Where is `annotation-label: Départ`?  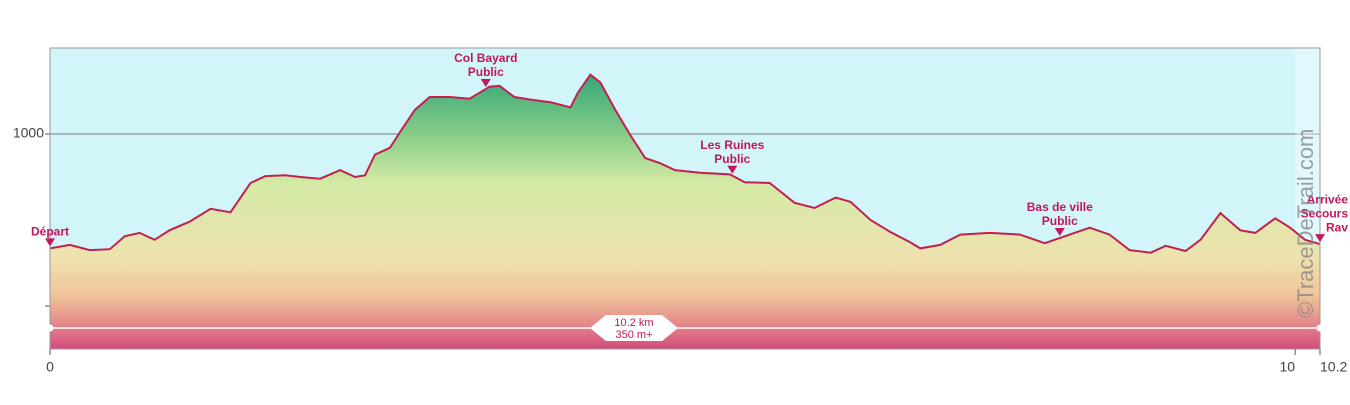
annotation-label: Départ is located at coordinates (50, 232).